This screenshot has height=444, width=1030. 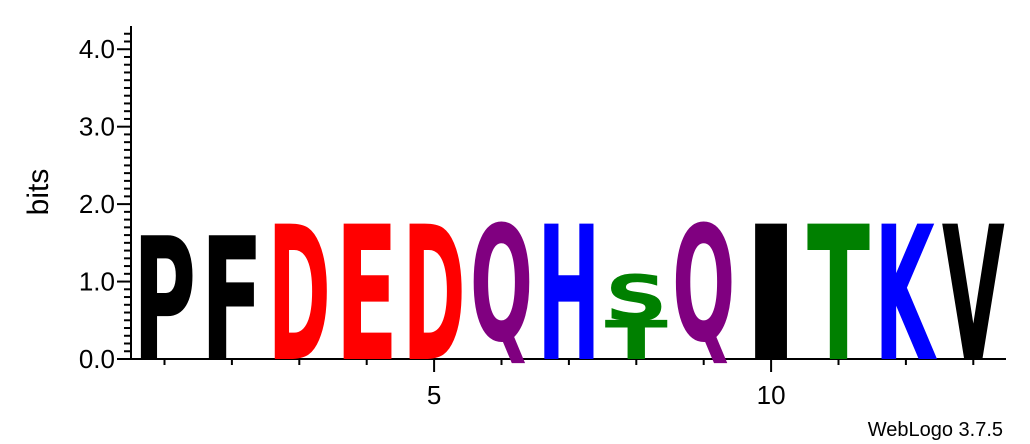 I want to click on y-axis: 0.0 1.0 2.0 3.0 4.0, so click(x=105, y=200).